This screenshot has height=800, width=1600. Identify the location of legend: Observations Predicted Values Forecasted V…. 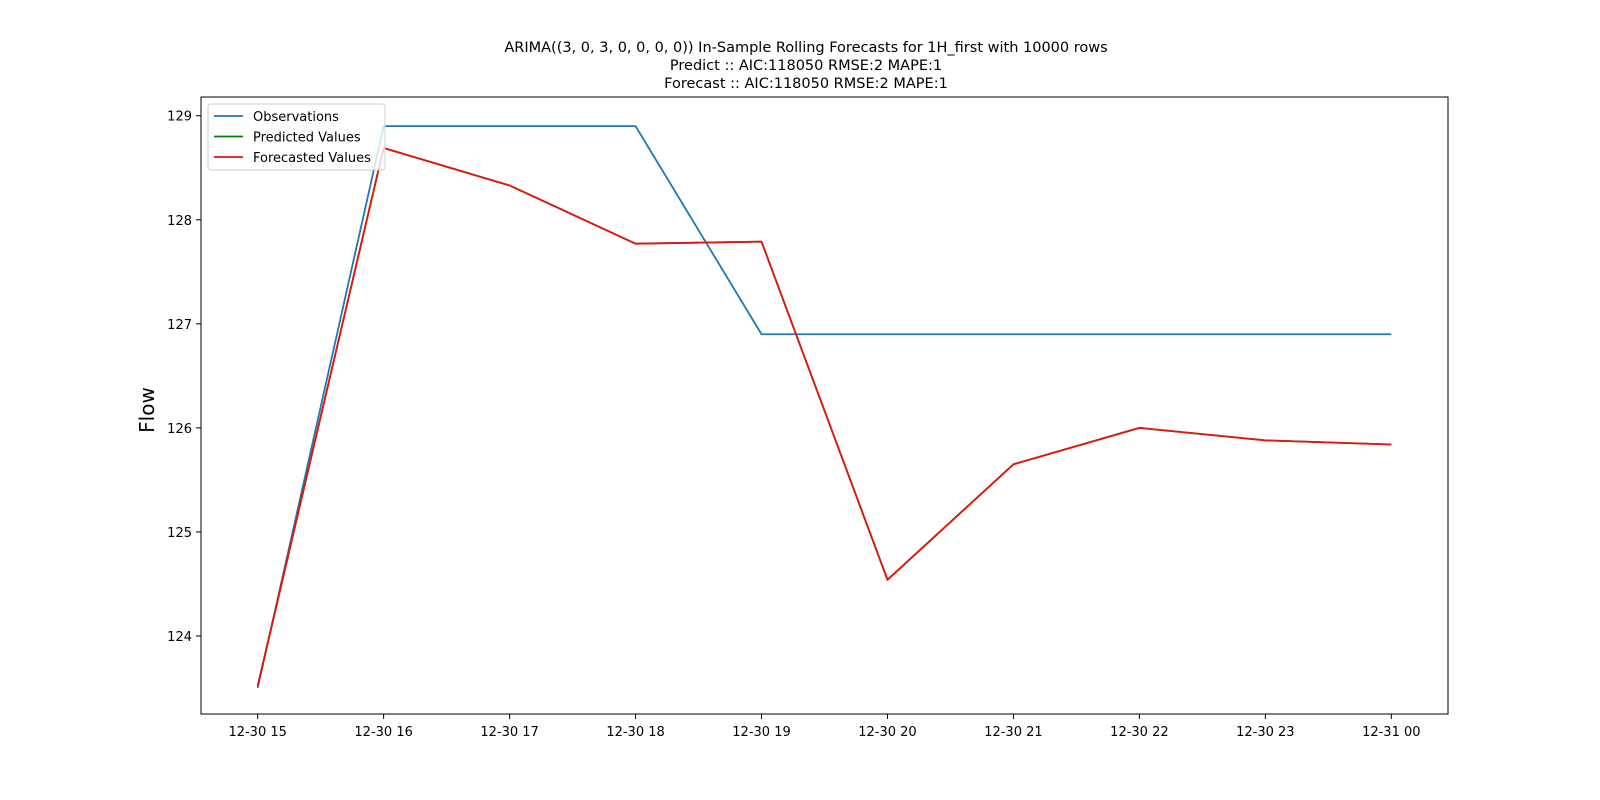
(296, 137).